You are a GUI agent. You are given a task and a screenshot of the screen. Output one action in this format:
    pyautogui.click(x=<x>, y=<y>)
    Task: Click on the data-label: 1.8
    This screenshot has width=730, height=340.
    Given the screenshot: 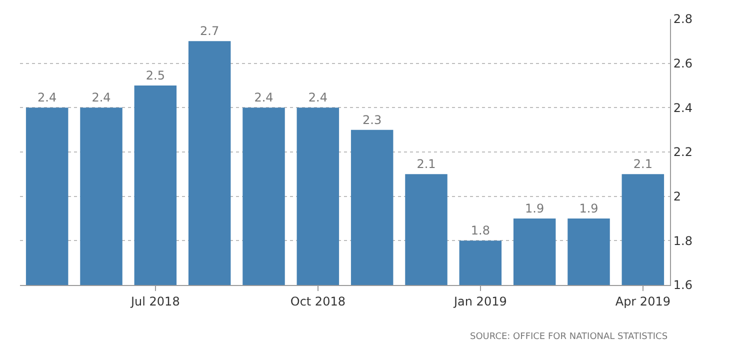 What is the action you would take?
    pyautogui.click(x=480, y=231)
    